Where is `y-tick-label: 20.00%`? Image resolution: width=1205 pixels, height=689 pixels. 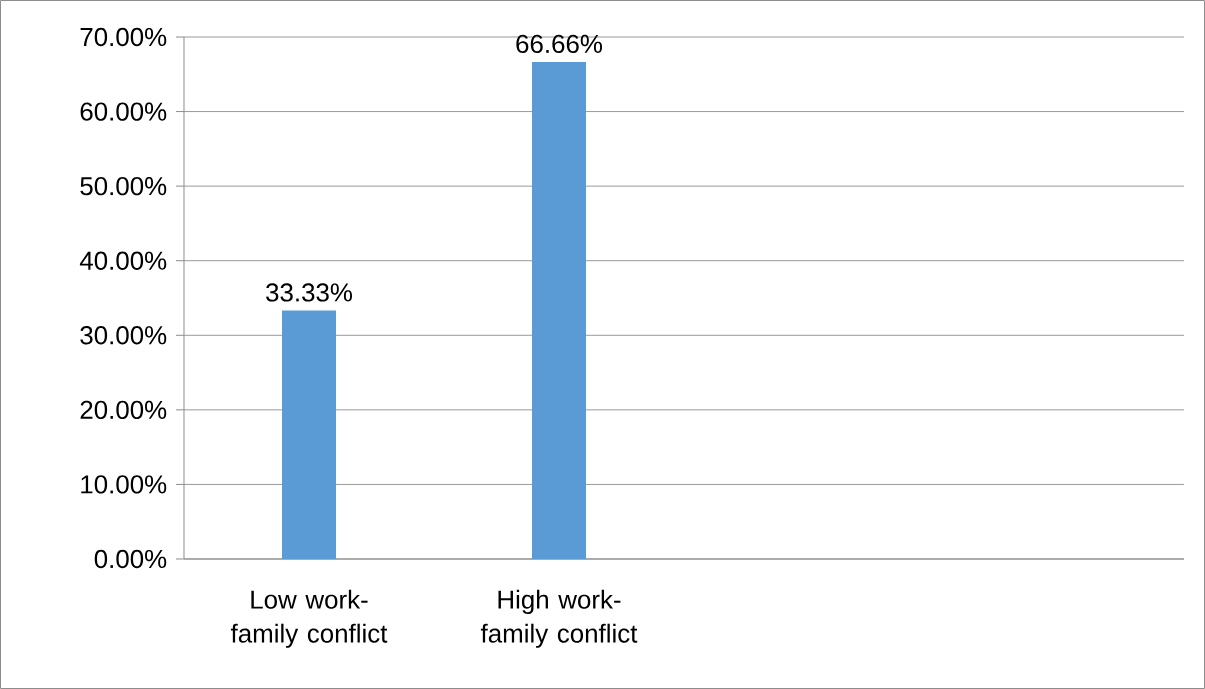 y-tick-label: 20.00% is located at coordinates (123, 410).